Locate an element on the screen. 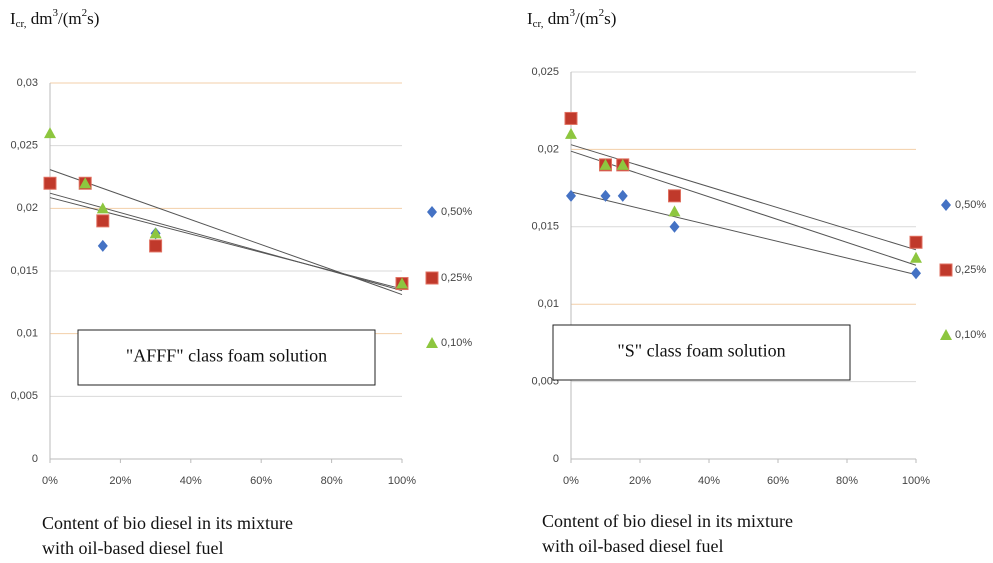 The width and height of the screenshot is (993, 563). annotation: "AFFF" class foam solution is located at coordinates (226, 356).